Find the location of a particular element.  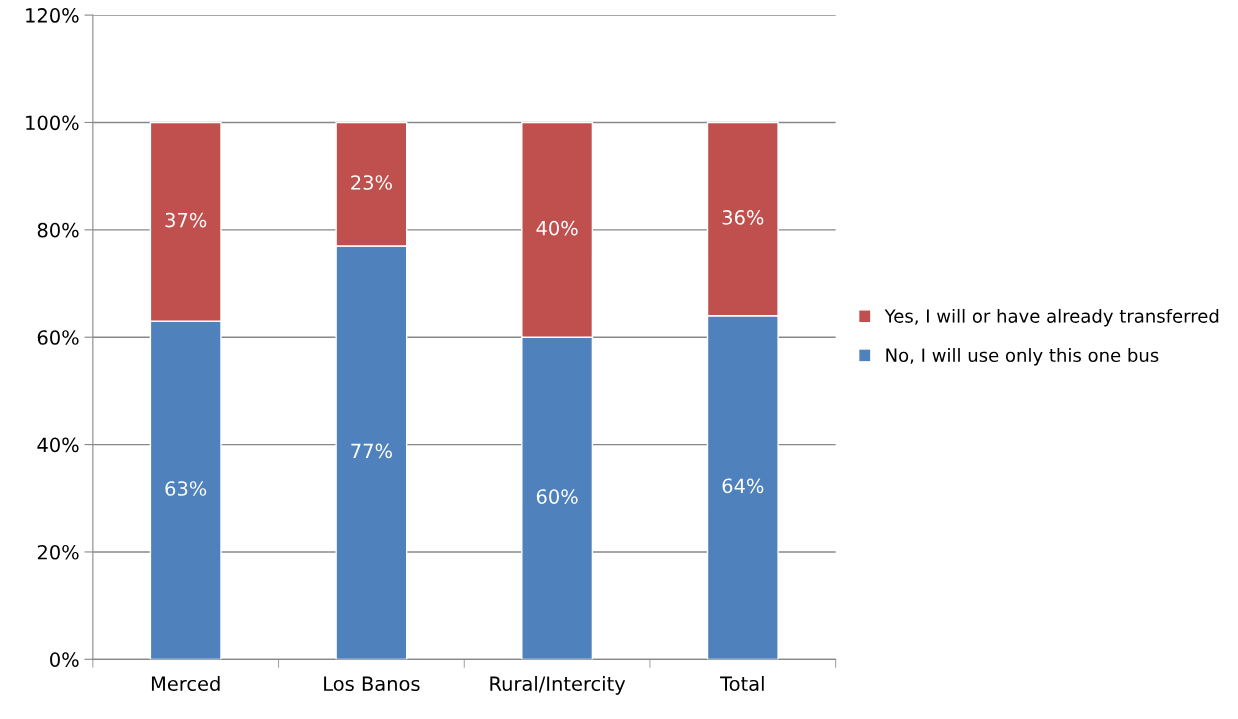

data-label: 77% is located at coordinates (371, 451).